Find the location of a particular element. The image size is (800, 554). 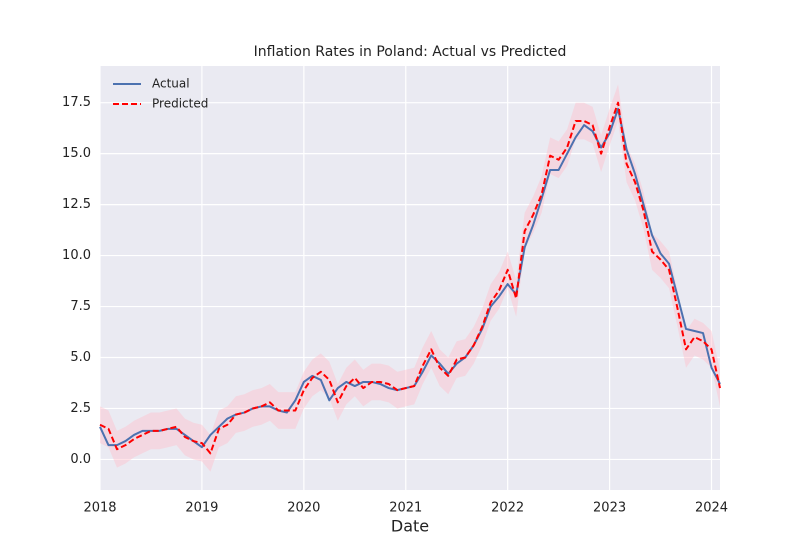

legend-label: Actual is located at coordinates (171, 84).